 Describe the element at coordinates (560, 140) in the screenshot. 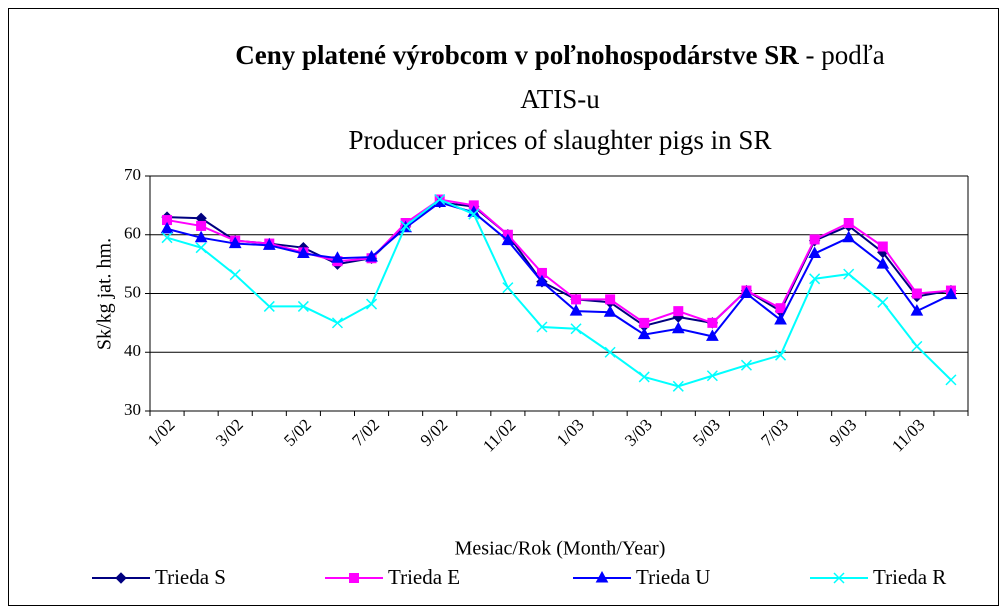

I see `chart-subtitle: Producer prices of slaughter pigs in SR` at that location.